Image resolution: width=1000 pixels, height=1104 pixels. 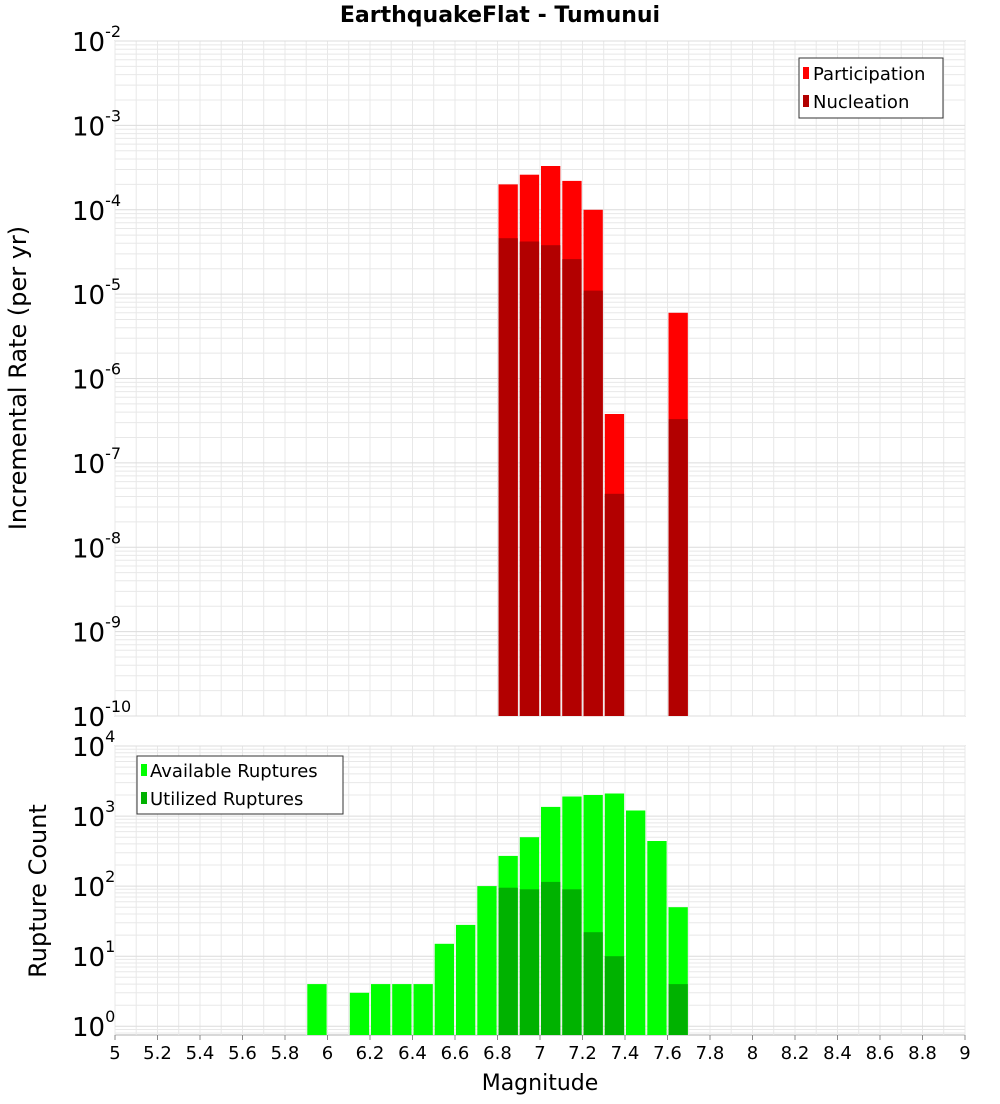 I want to click on rate-y-tick-label: 10⁻⁵, so click(x=96, y=293).